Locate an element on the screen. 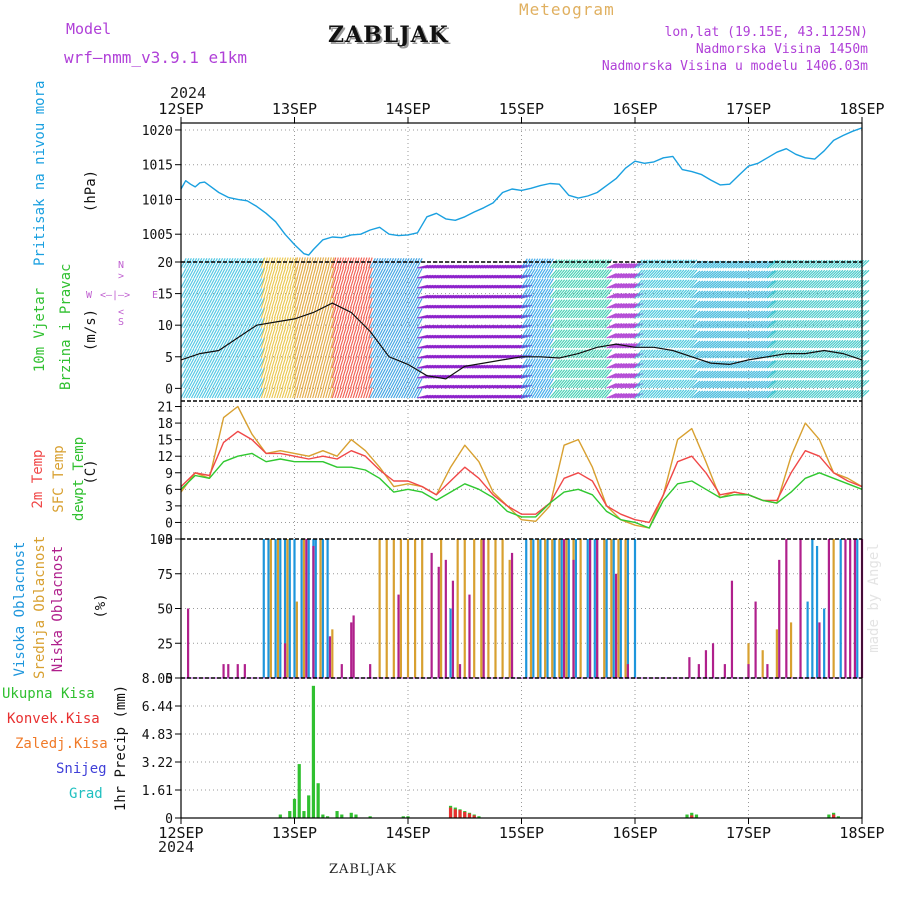 The image size is (900, 900). xtick-label-top: 15SEP is located at coordinates (521, 109).